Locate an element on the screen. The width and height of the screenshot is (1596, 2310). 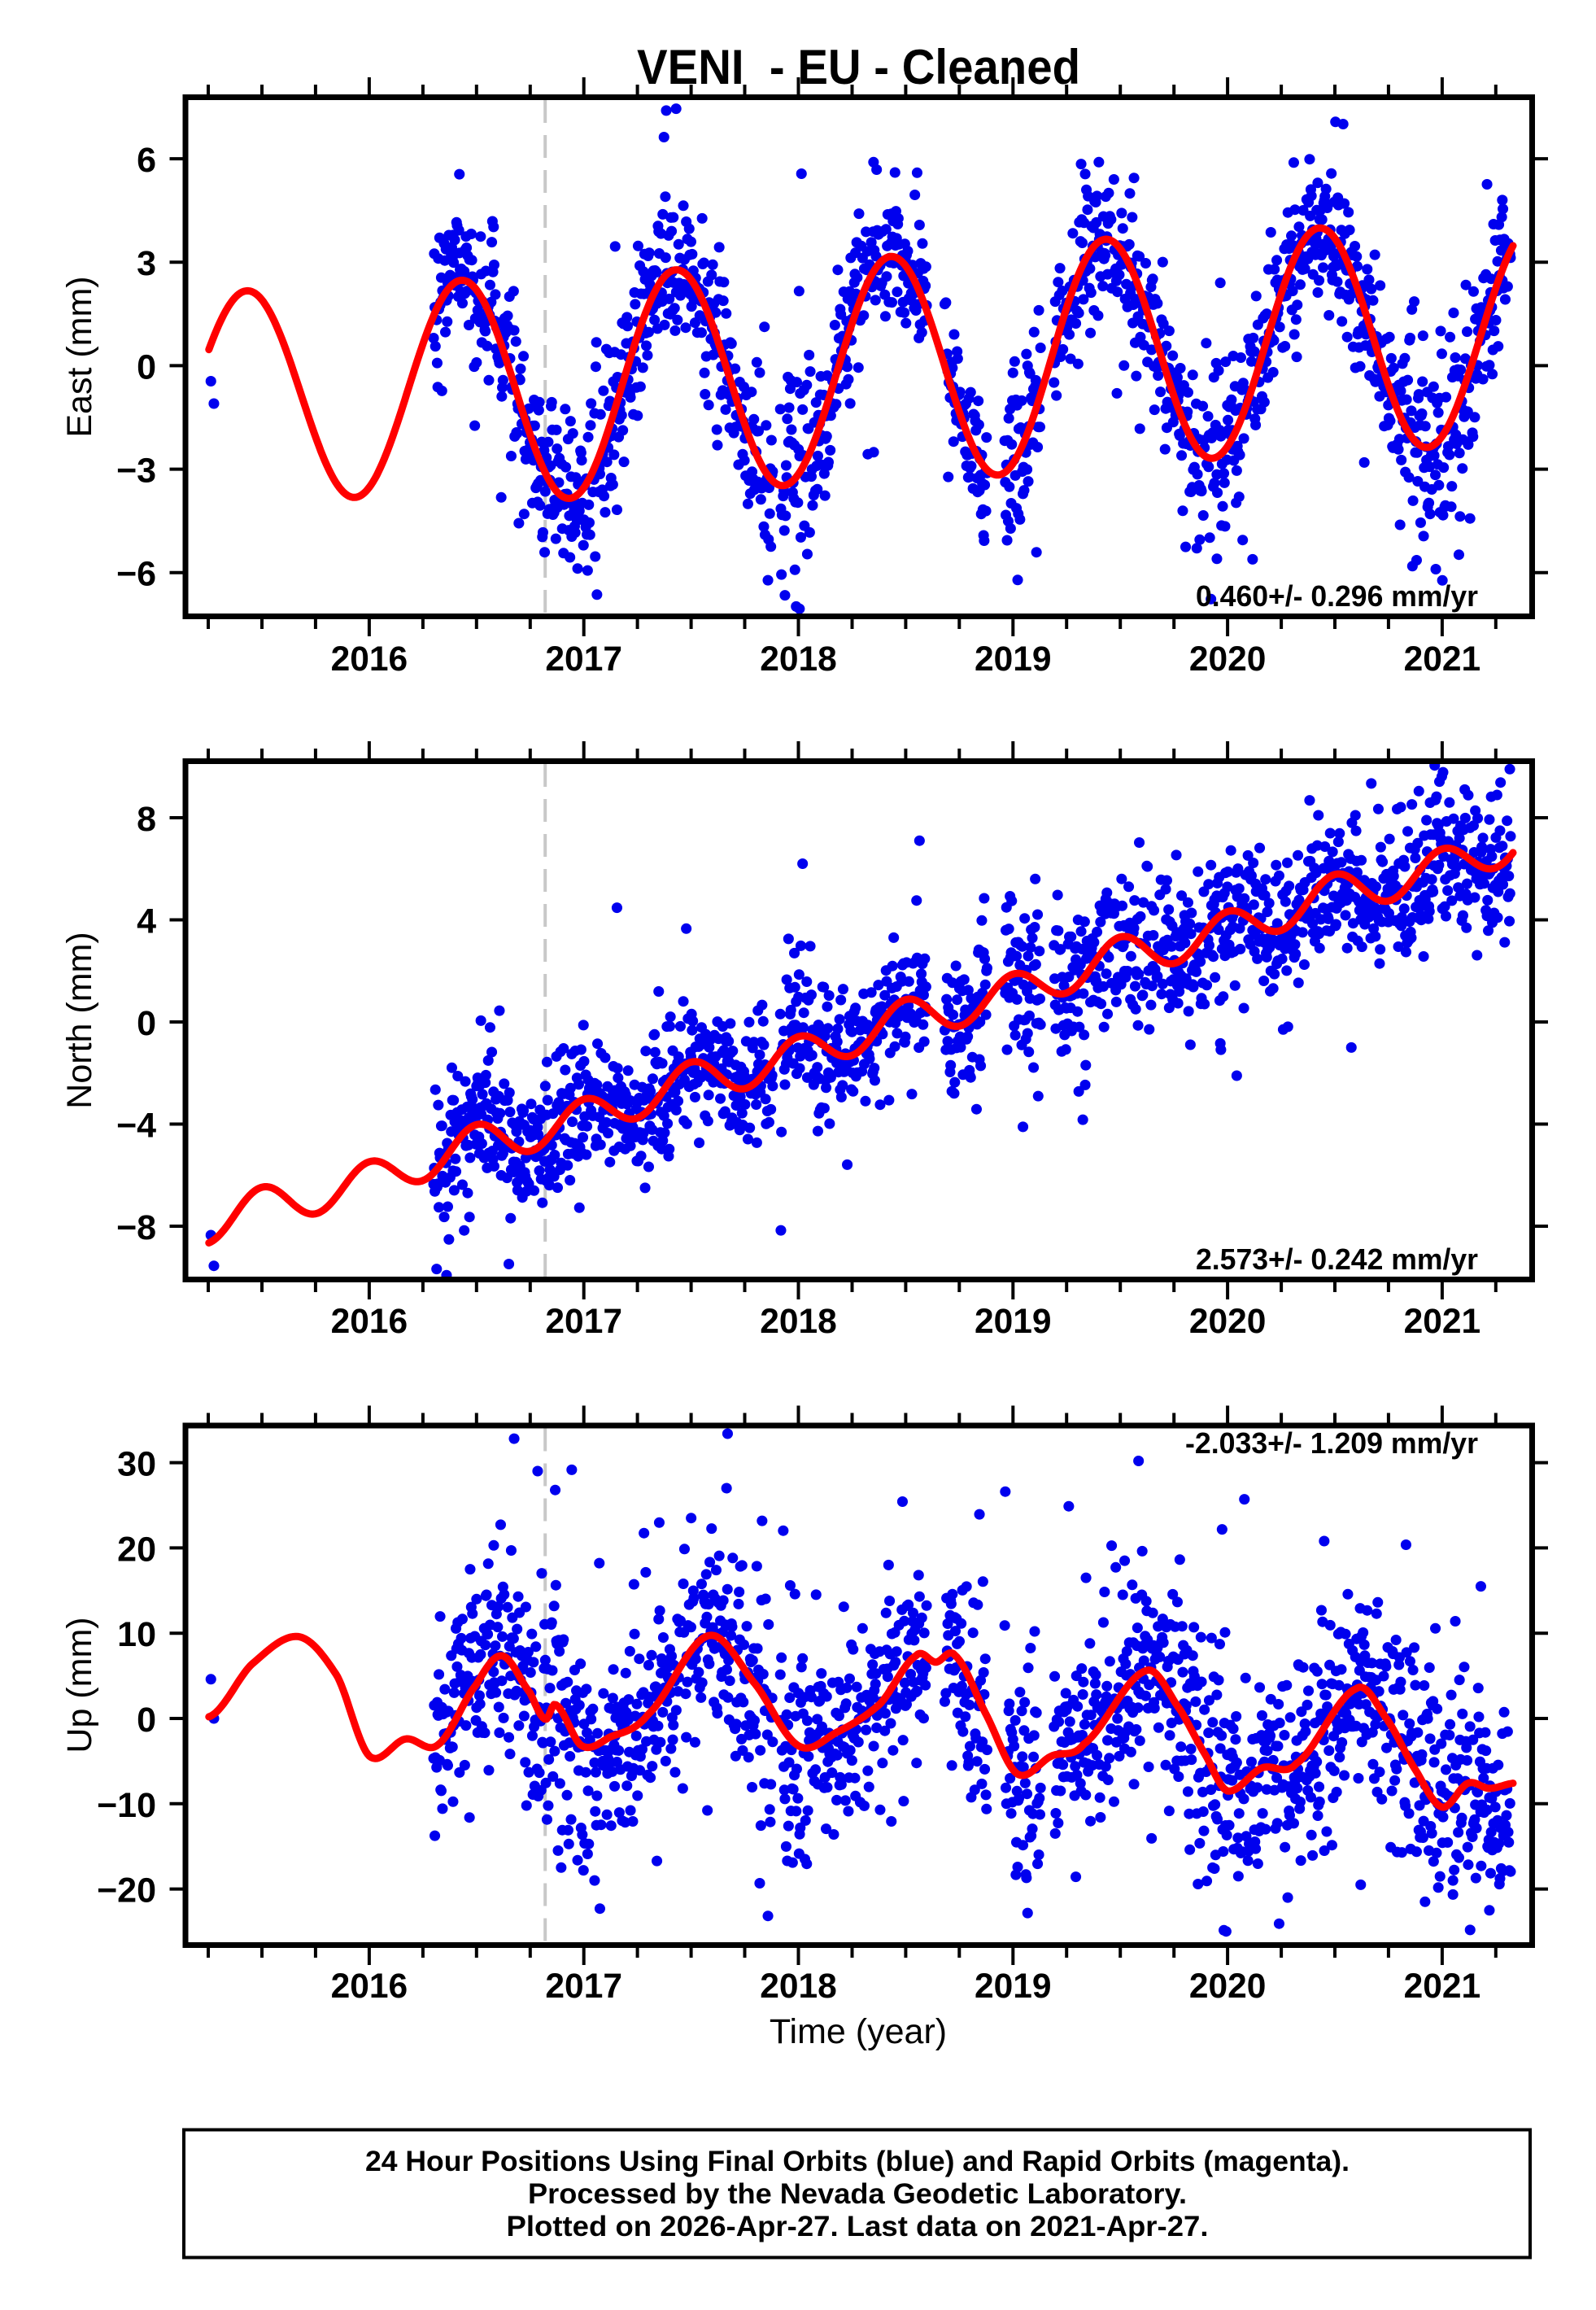
svg-text: 10 is located at coordinates (136, 1635).